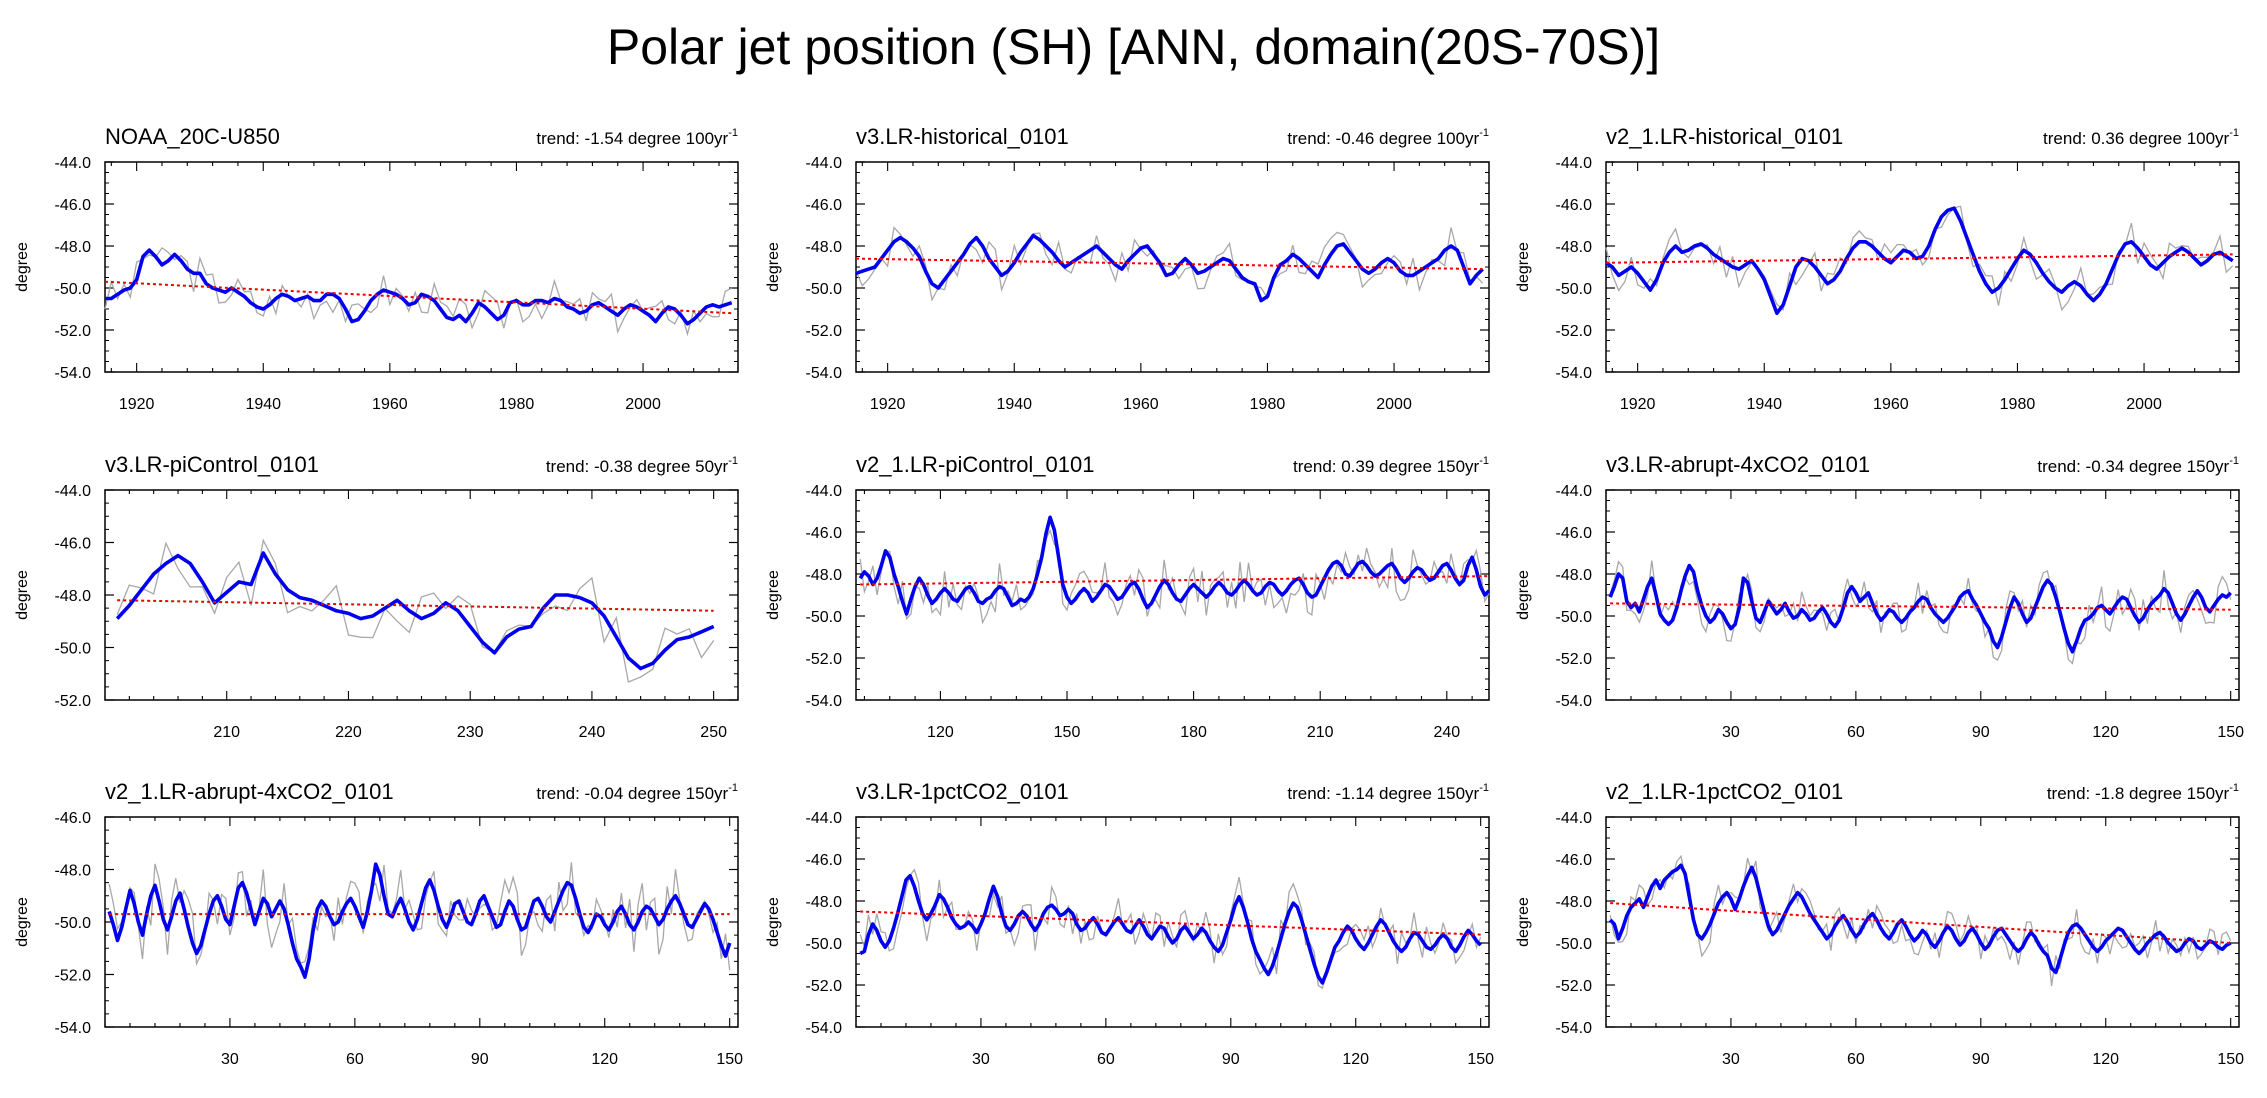 This screenshot has width=2267, height=1098. Describe the element at coordinates (642, 465) in the screenshot. I see `trend-label: trend: -0.38 degree 50yr-1` at that location.